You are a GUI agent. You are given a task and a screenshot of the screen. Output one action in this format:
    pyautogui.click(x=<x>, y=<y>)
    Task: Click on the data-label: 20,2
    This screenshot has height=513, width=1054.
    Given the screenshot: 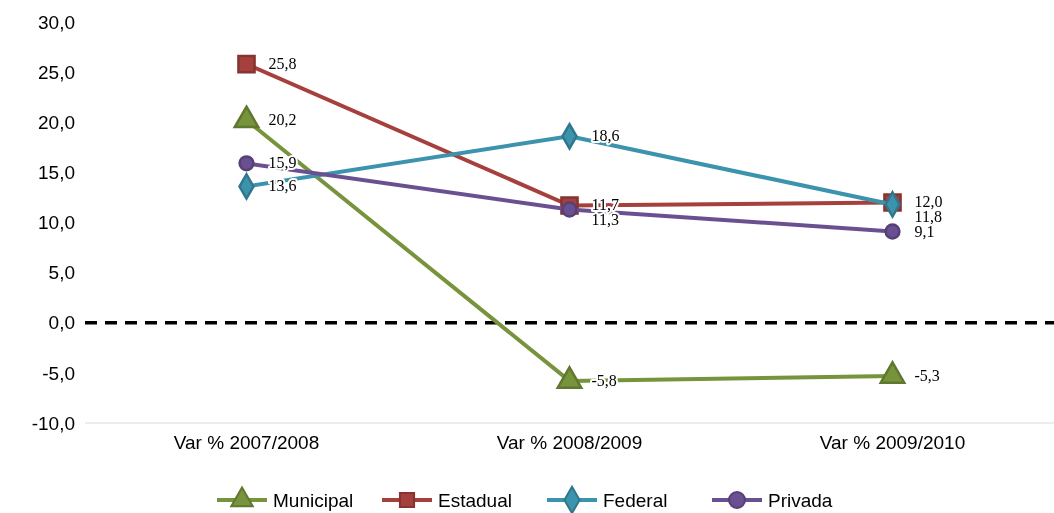 What is the action you would take?
    pyautogui.click(x=282, y=120)
    